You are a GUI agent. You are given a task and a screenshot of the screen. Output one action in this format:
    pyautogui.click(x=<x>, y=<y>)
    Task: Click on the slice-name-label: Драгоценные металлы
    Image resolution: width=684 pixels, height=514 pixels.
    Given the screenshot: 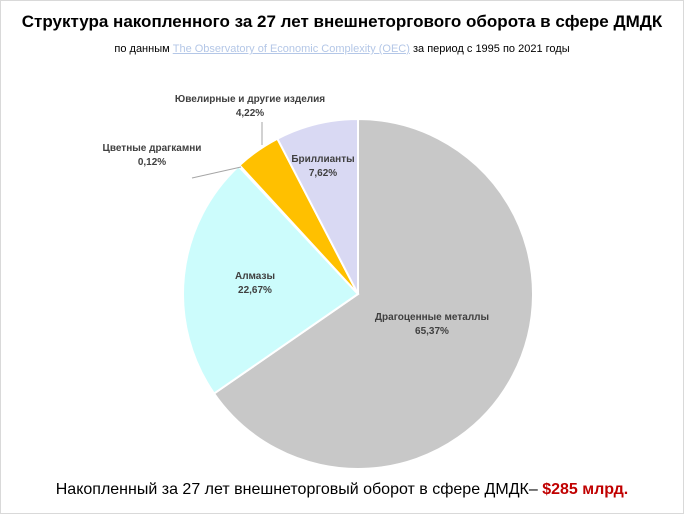 What is the action you would take?
    pyautogui.click(x=432, y=317)
    